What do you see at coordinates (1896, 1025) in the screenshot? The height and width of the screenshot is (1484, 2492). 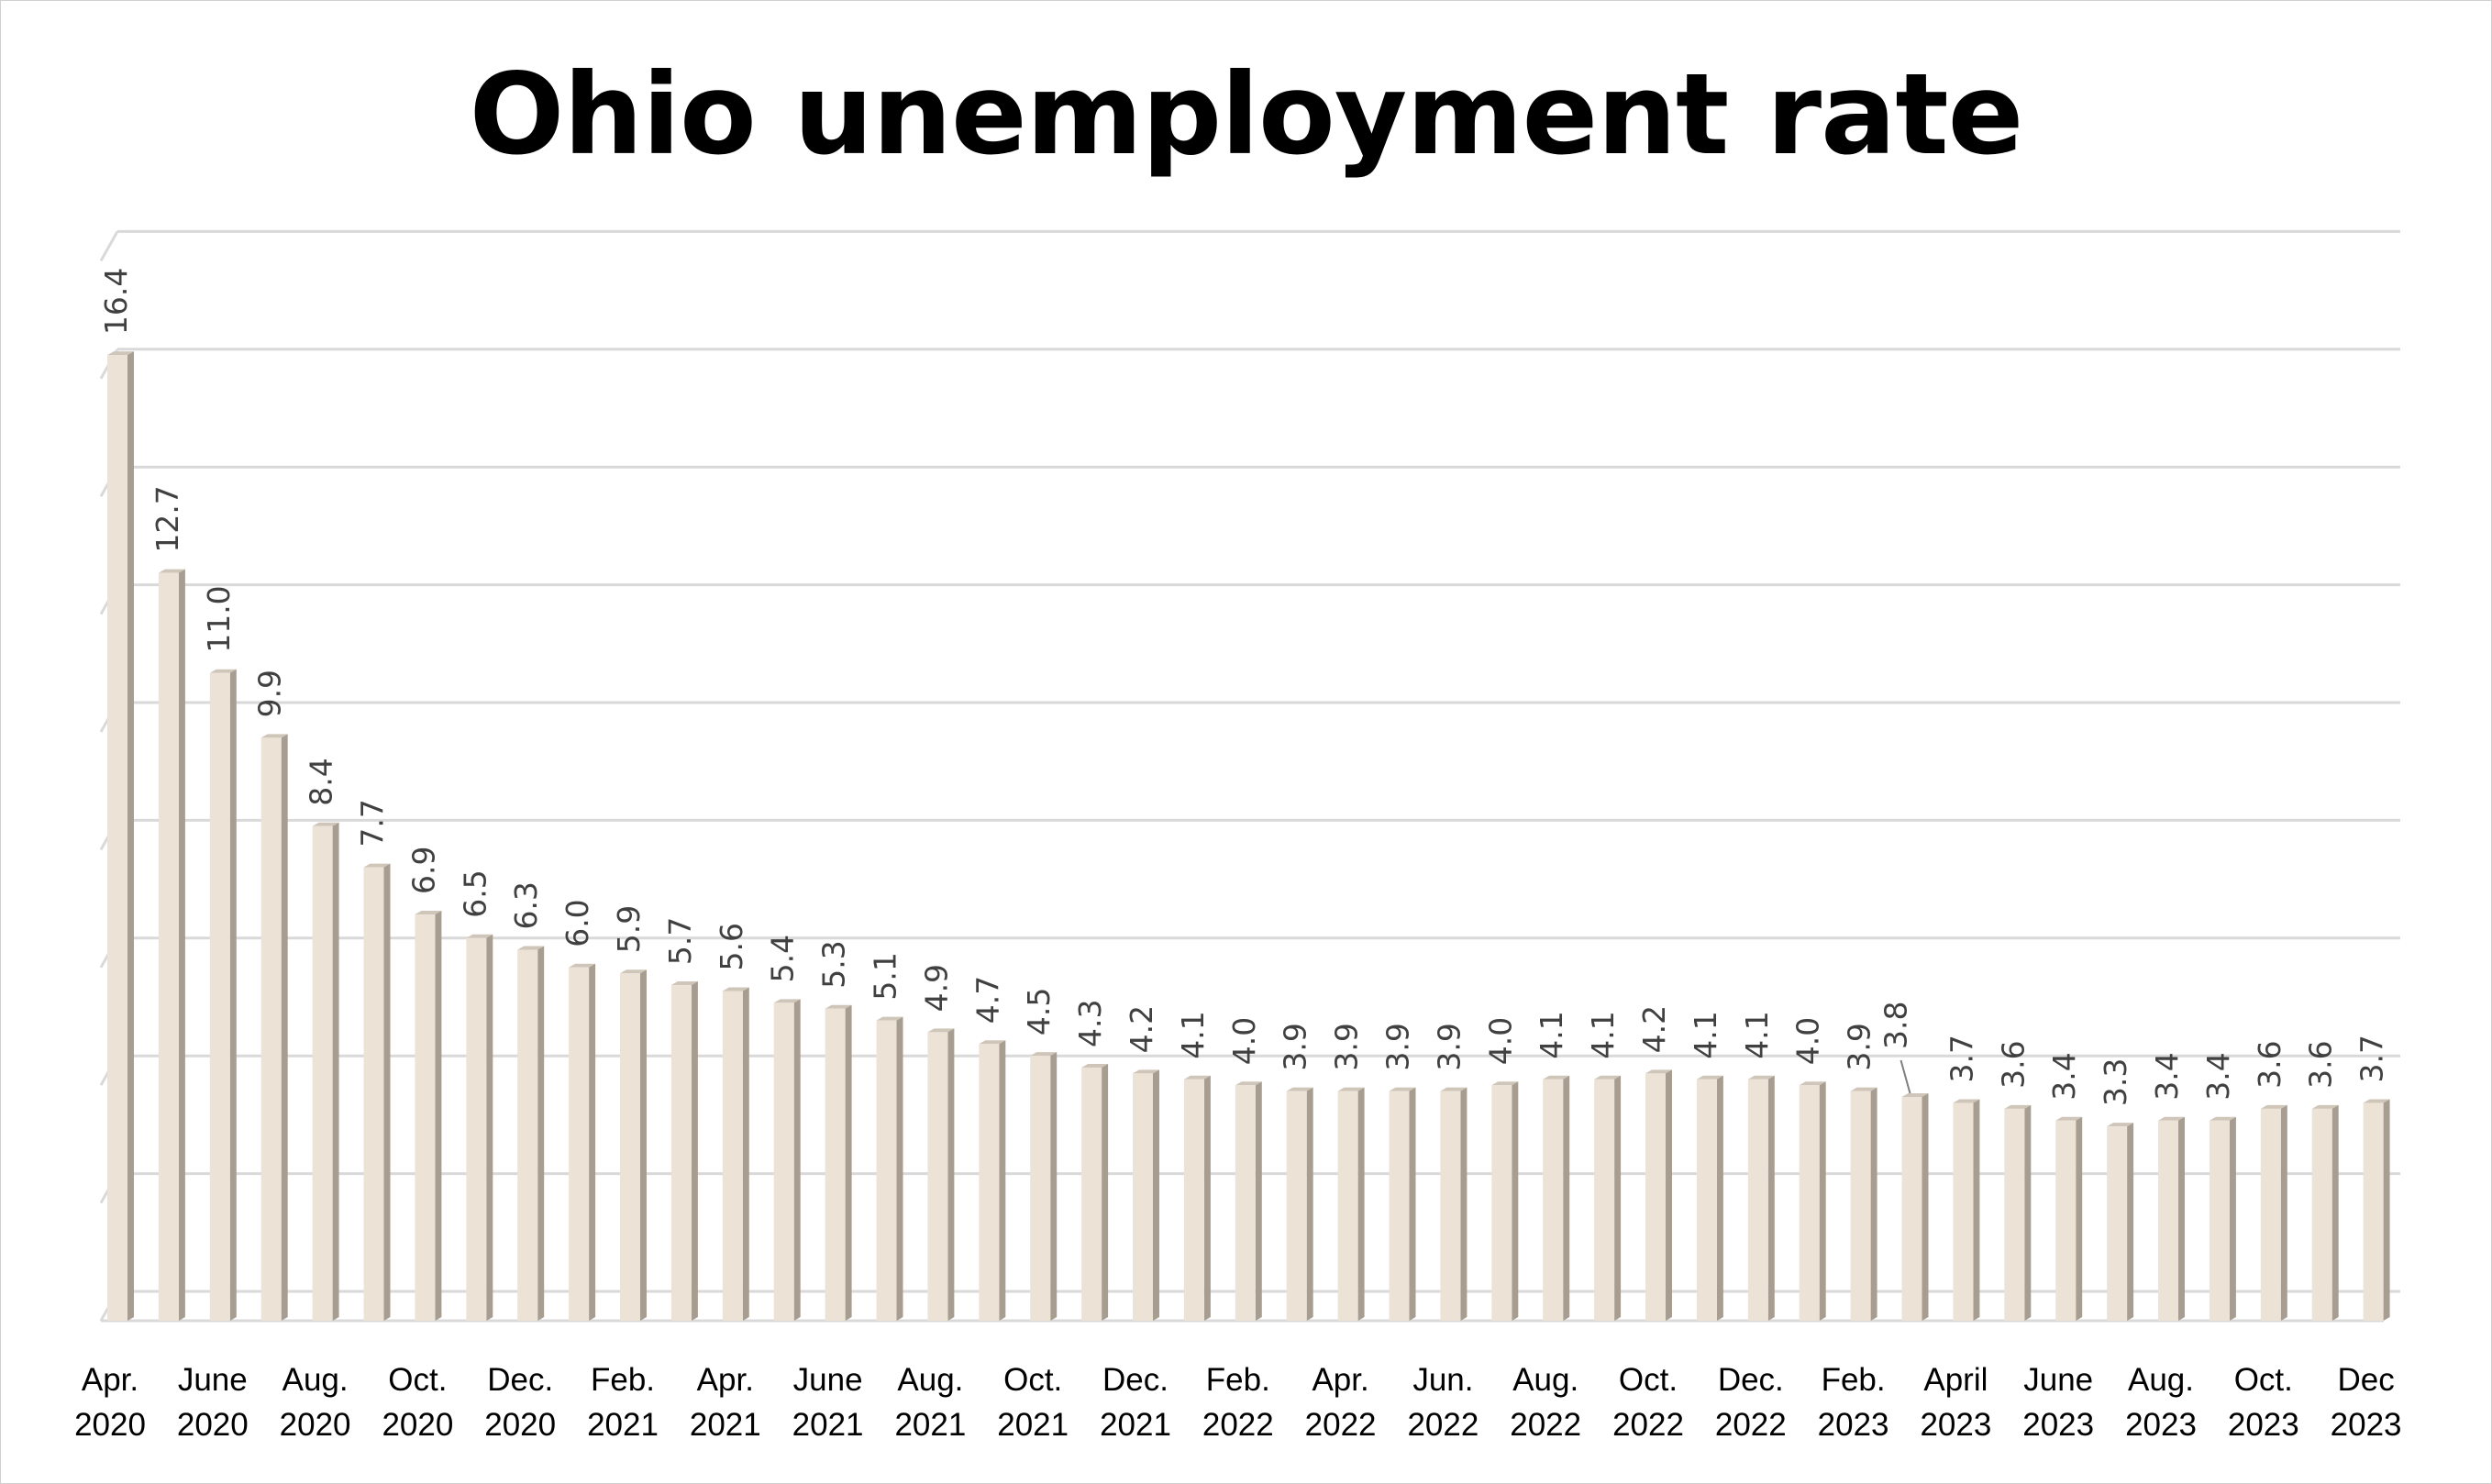 I see `data-label: 3.8` at bounding box center [1896, 1025].